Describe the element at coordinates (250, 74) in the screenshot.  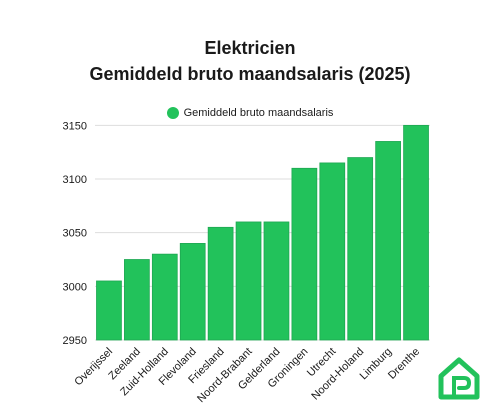
I see `chart-subtitle: Gemiddeld bruto maandsalaris (2025)` at that location.